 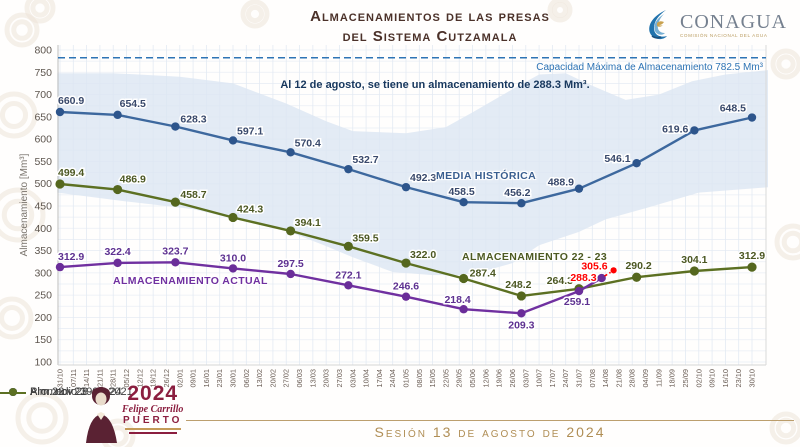 I want to click on data-label: 660.9, so click(x=71, y=101).